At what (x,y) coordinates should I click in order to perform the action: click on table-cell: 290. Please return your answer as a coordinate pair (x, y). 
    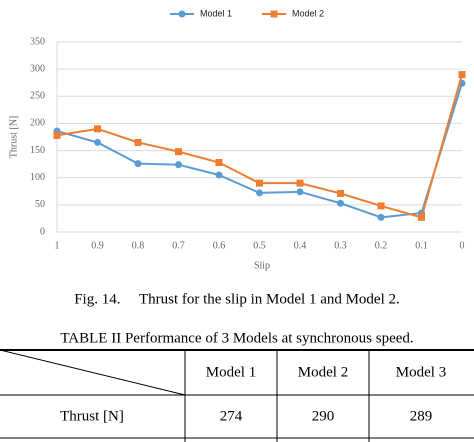
    Looking at the image, I should click on (323, 416).